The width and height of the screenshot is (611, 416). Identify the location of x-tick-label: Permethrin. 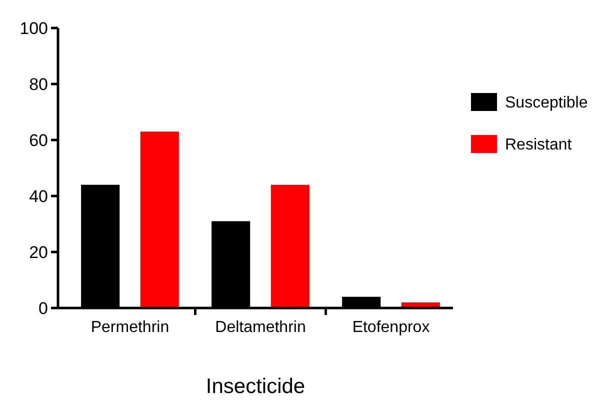
(130, 327).